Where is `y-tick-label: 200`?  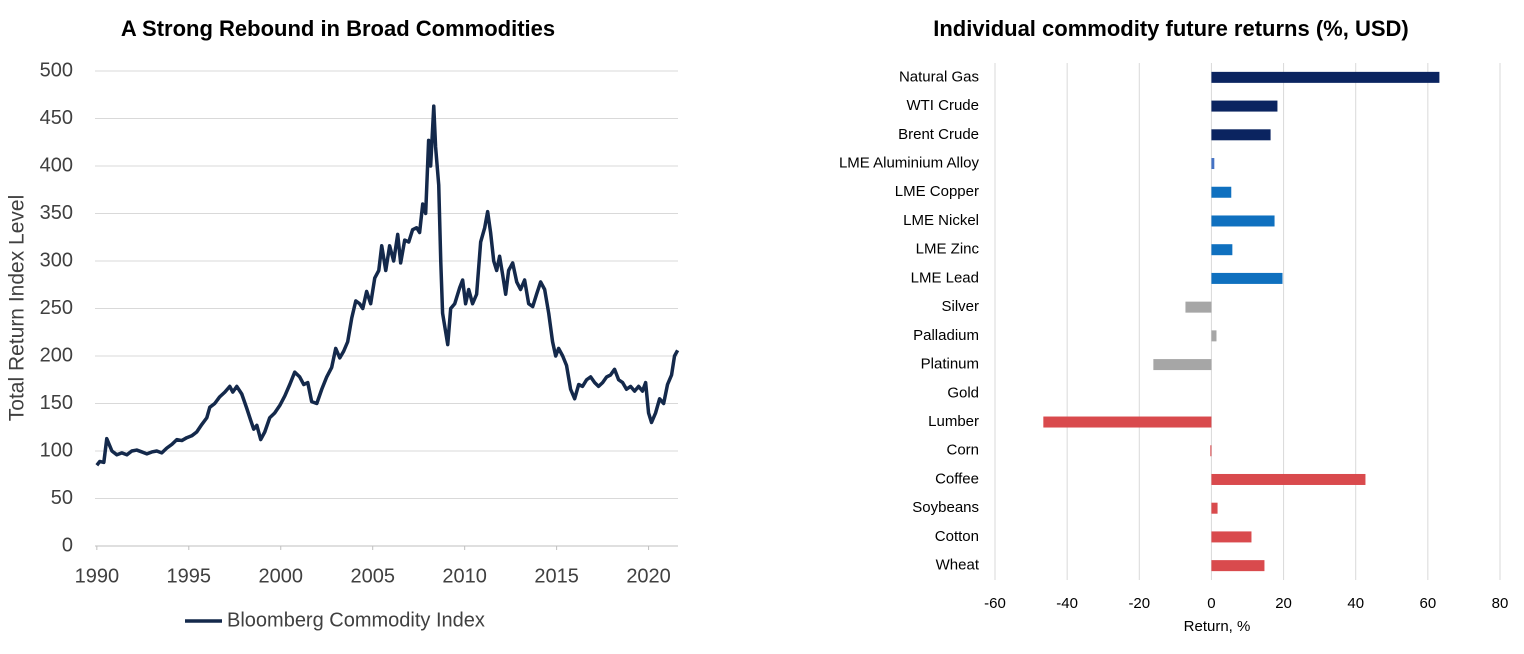
y-tick-label: 200 is located at coordinates (56, 355).